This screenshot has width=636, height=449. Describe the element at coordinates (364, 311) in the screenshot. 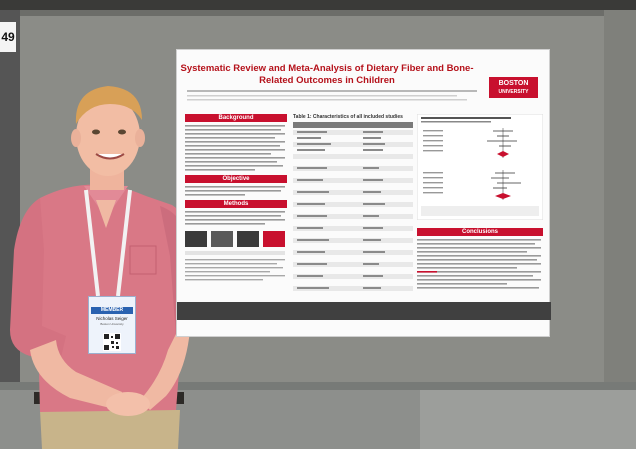

I see `funding-banner` at that location.